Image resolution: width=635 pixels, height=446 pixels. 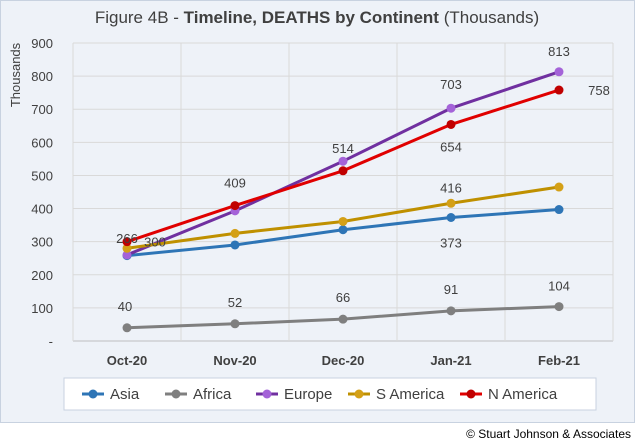 I want to click on data-label: 416, so click(x=451, y=187).